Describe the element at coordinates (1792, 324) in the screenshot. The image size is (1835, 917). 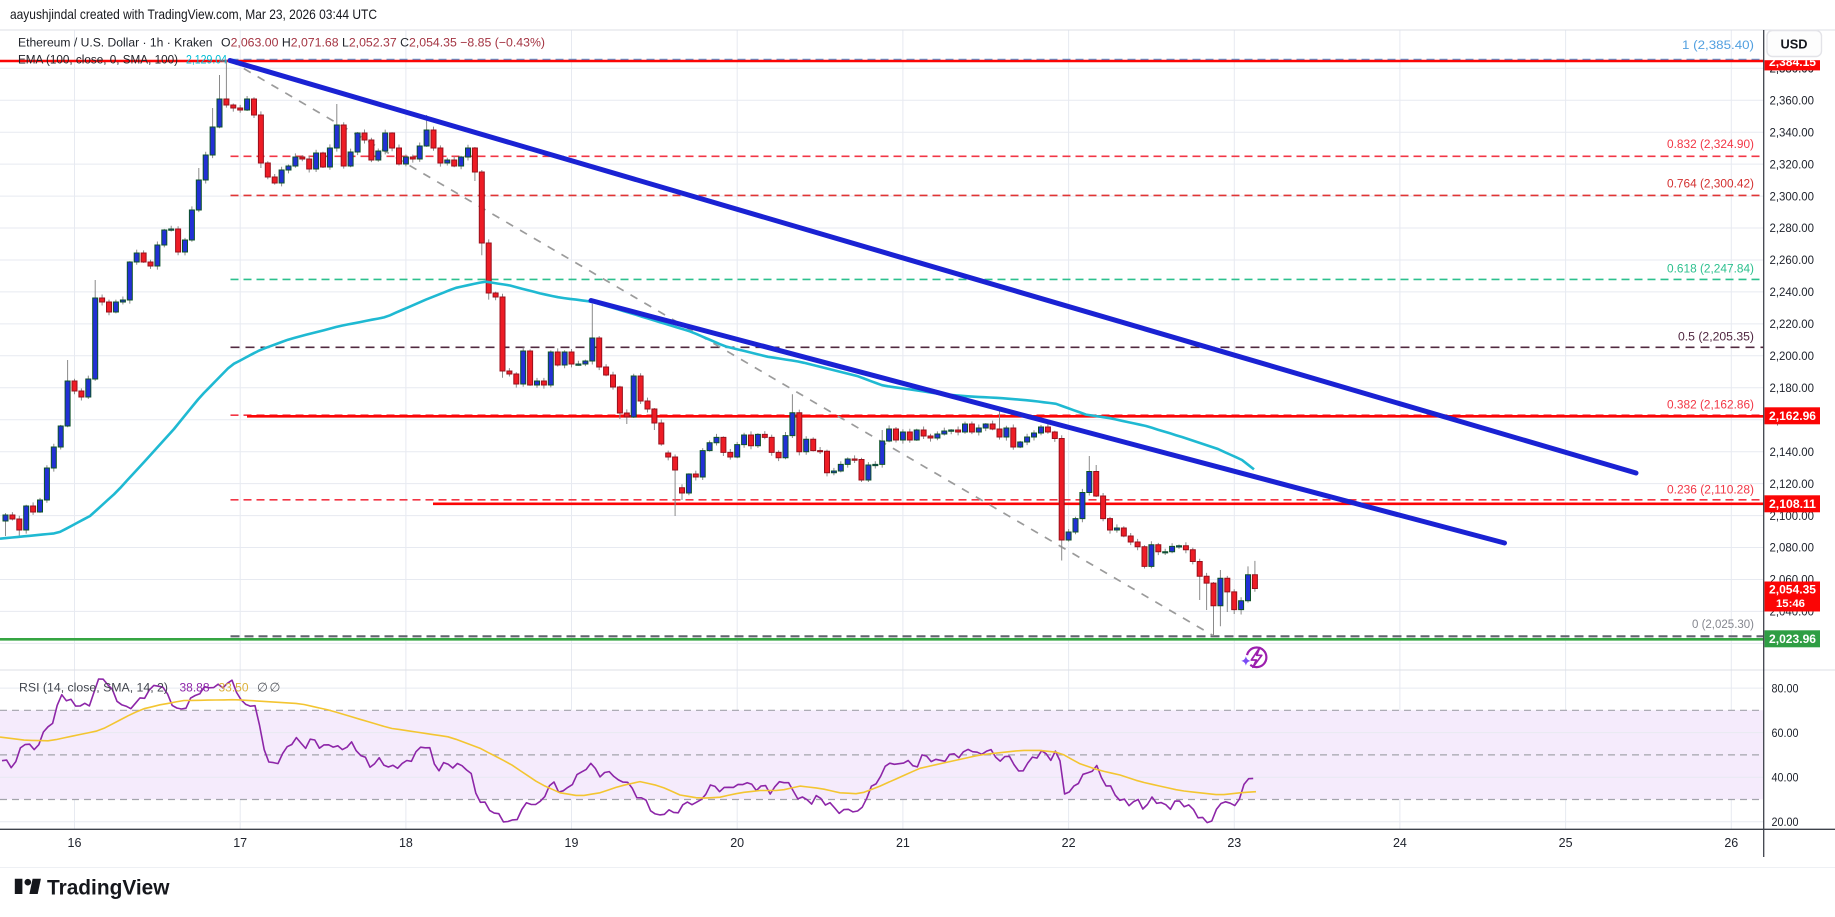
I see `svg-text: 2,220.00` at that location.